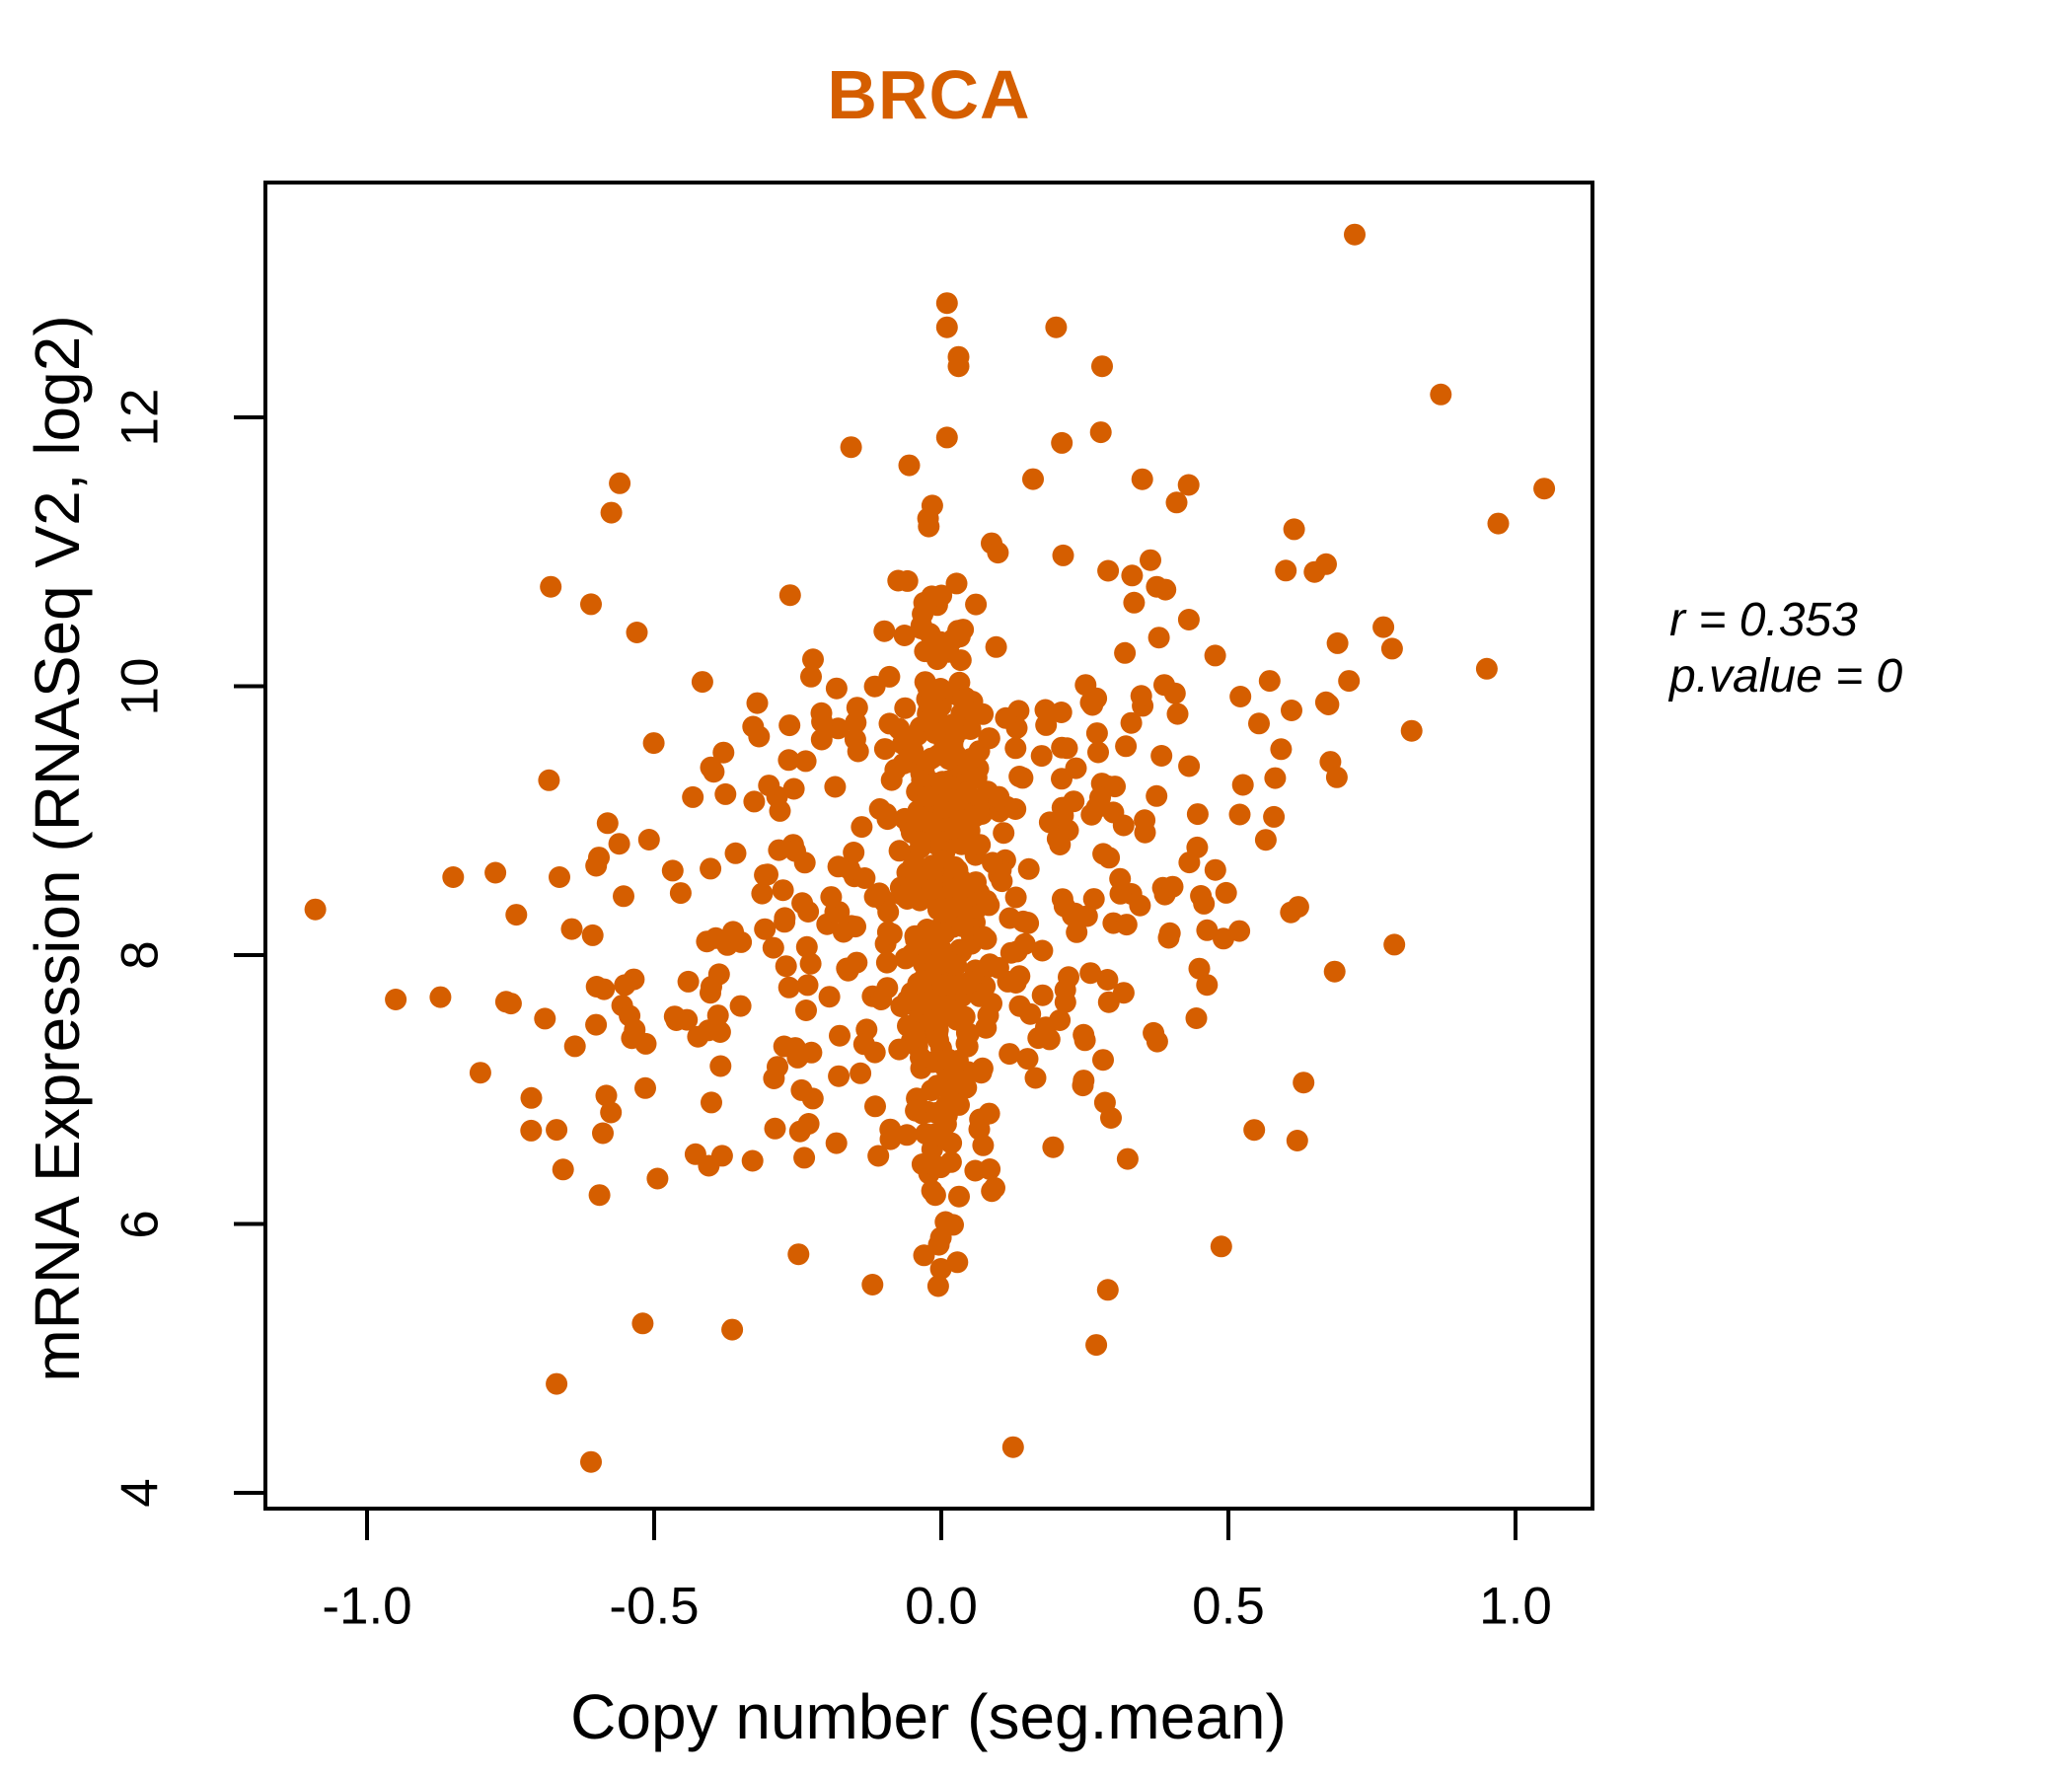 The height and width of the screenshot is (1776, 2072). Describe the element at coordinates (929, 1717) in the screenshot. I see `x-axis-title: Copy number (seg.mean)` at that location.